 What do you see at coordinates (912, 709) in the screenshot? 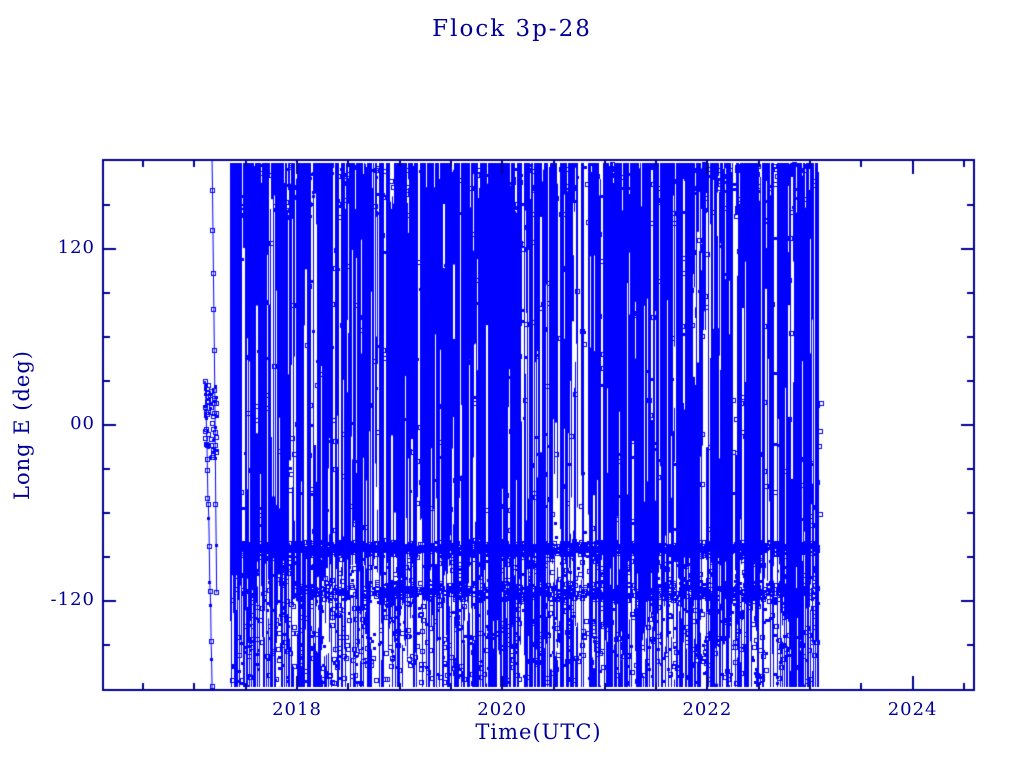
I see `x-tick-label-2024: 2024` at bounding box center [912, 709].